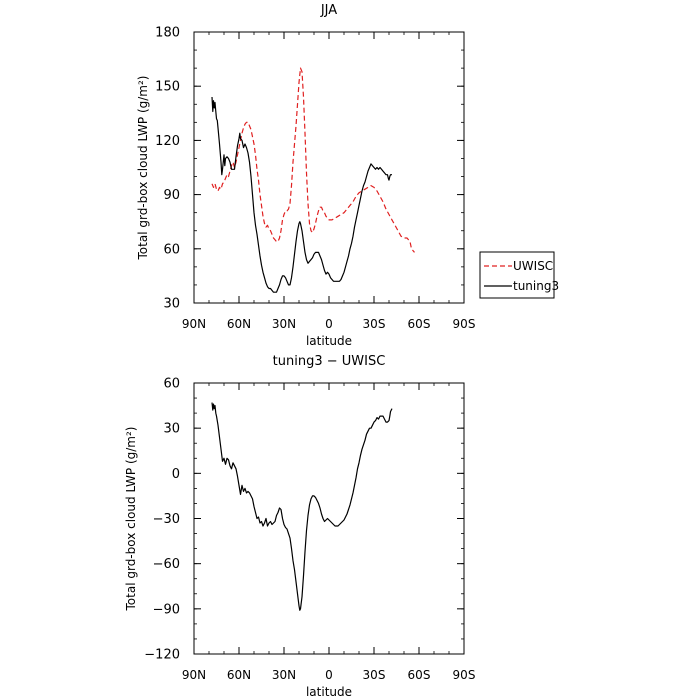 This screenshot has width=700, height=700. I want to click on chart1-x-tick-label: 30S, so click(374, 675).